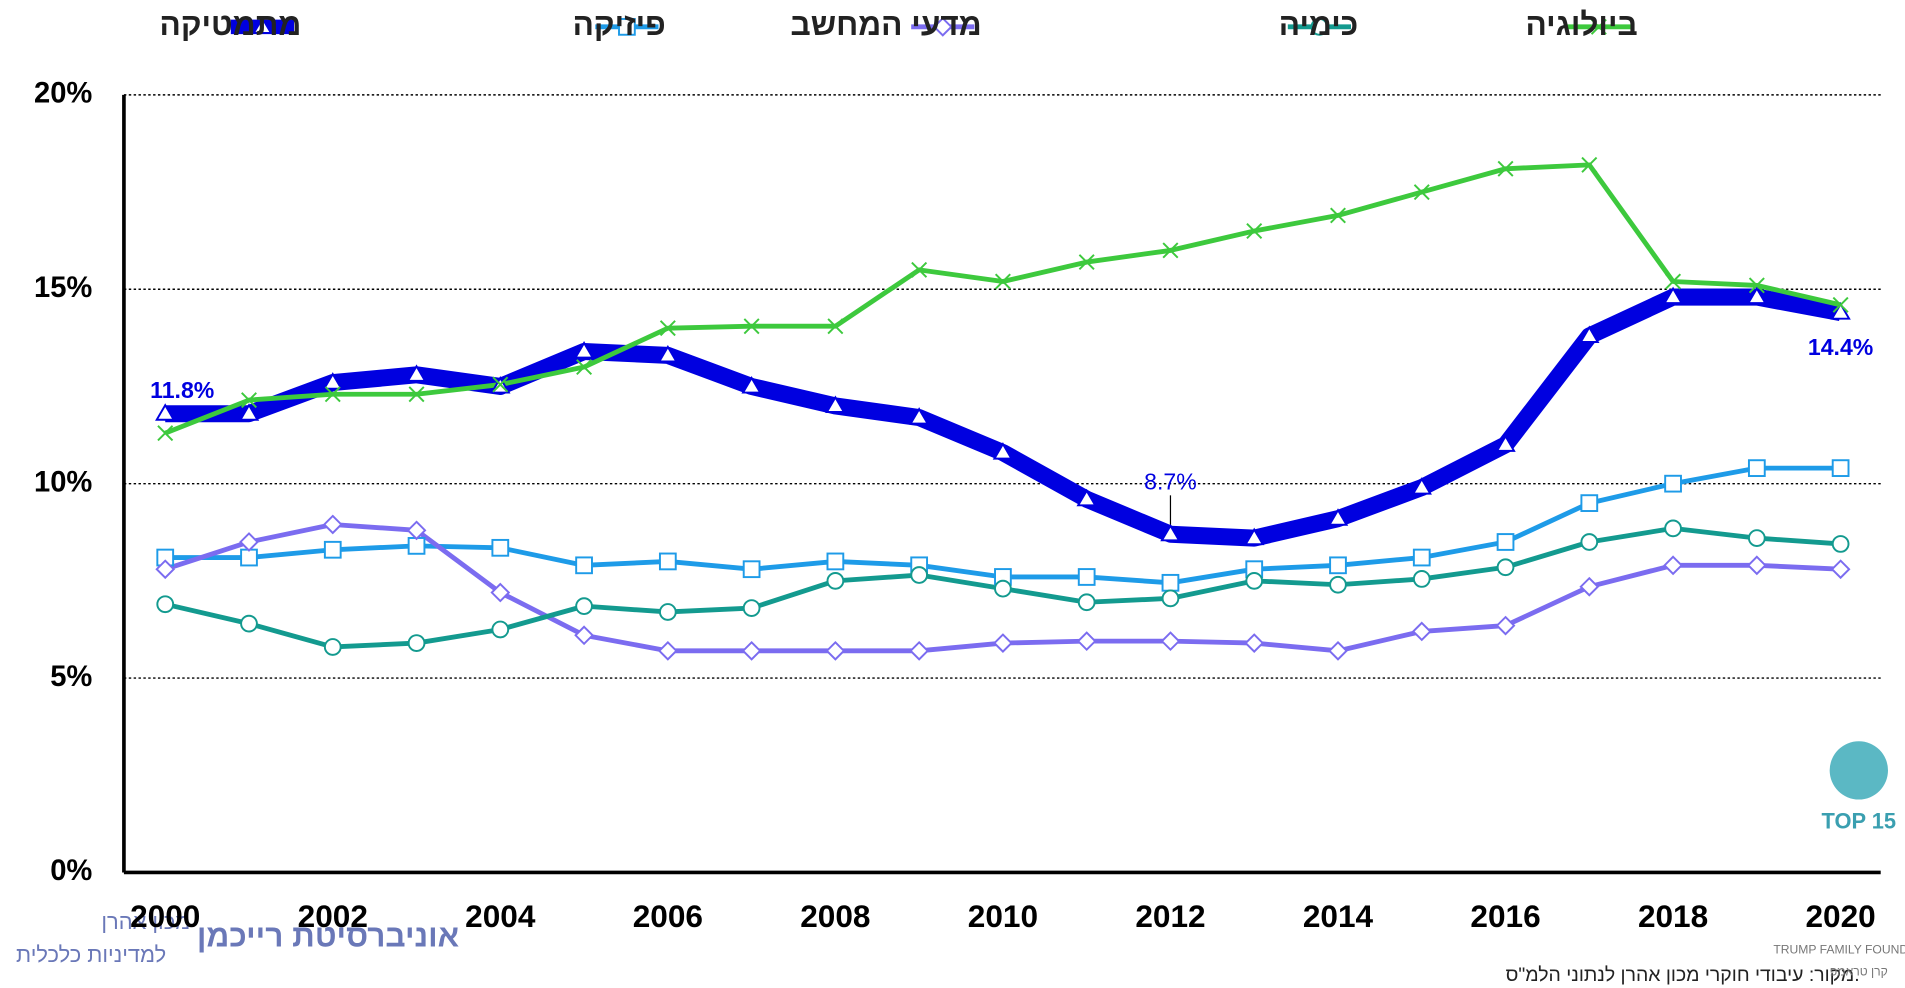  I want to click on x-tick-label: 2010, so click(1003, 916).